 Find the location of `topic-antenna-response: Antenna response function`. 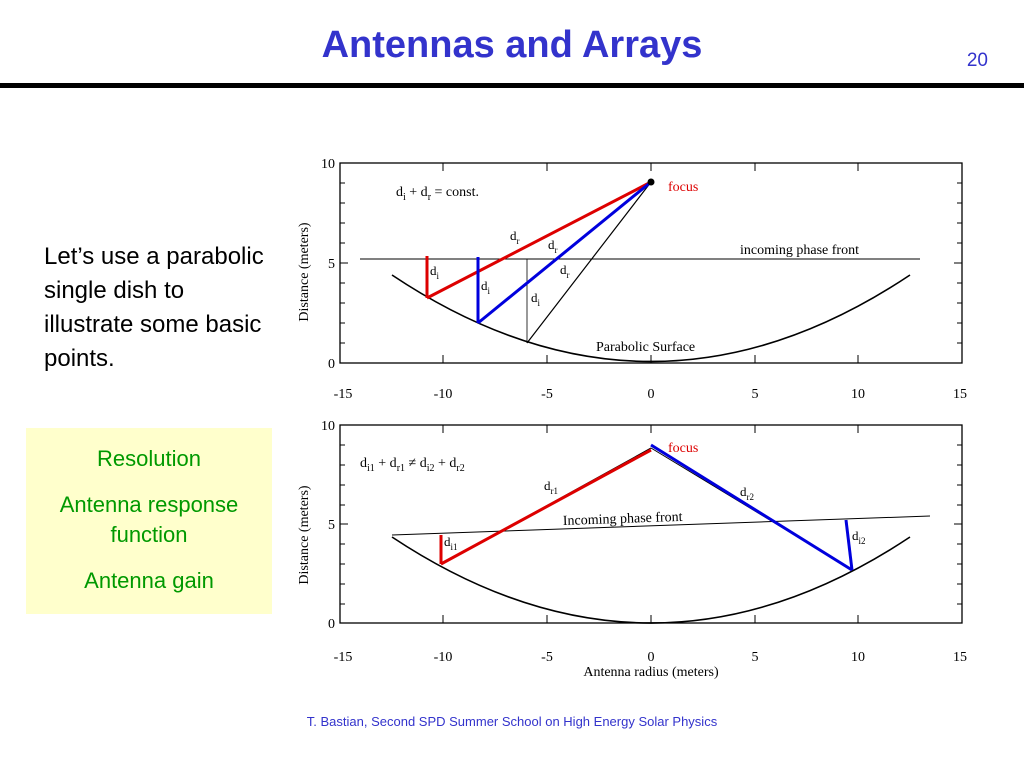

topic-antenna-response: Antenna response function is located at coordinates (149, 519).